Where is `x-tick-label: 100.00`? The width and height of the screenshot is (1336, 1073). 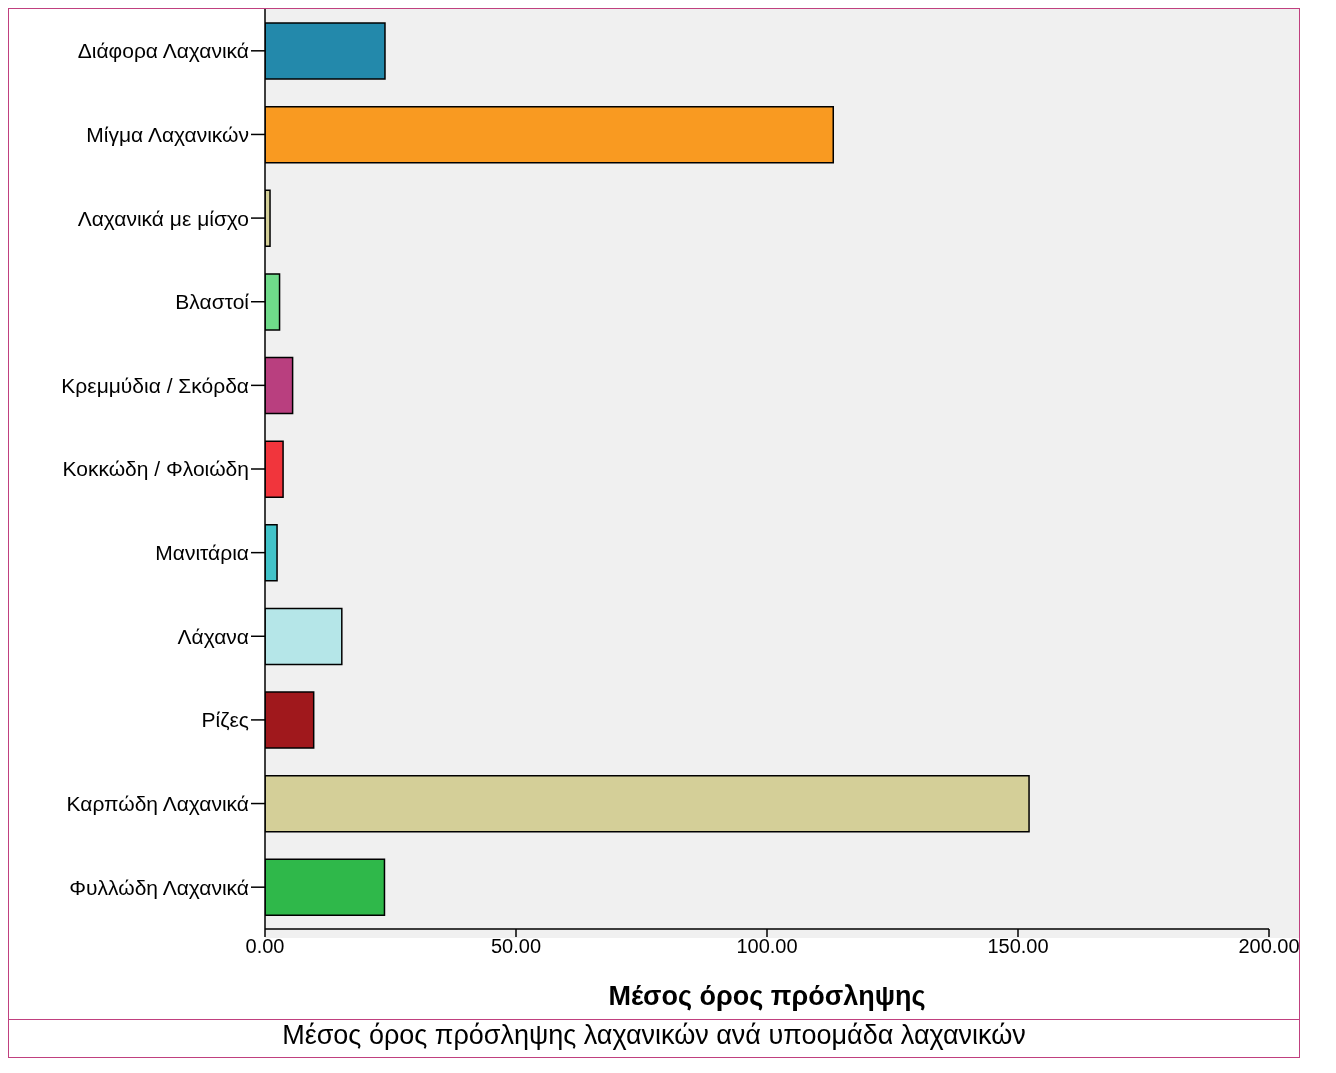
x-tick-label: 100.00 is located at coordinates (767, 946).